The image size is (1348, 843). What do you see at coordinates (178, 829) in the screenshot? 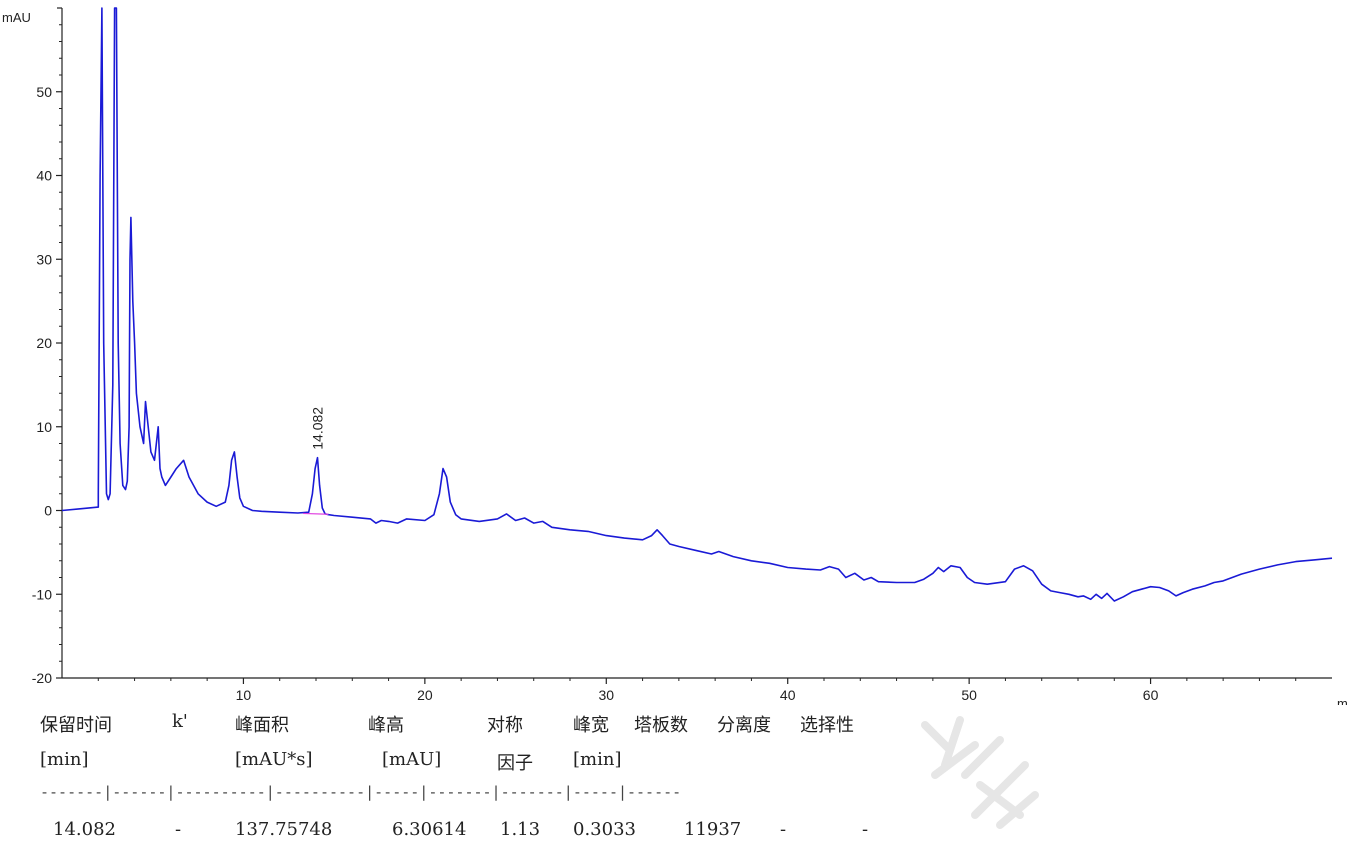
I see `value-k-prime: -` at bounding box center [178, 829].